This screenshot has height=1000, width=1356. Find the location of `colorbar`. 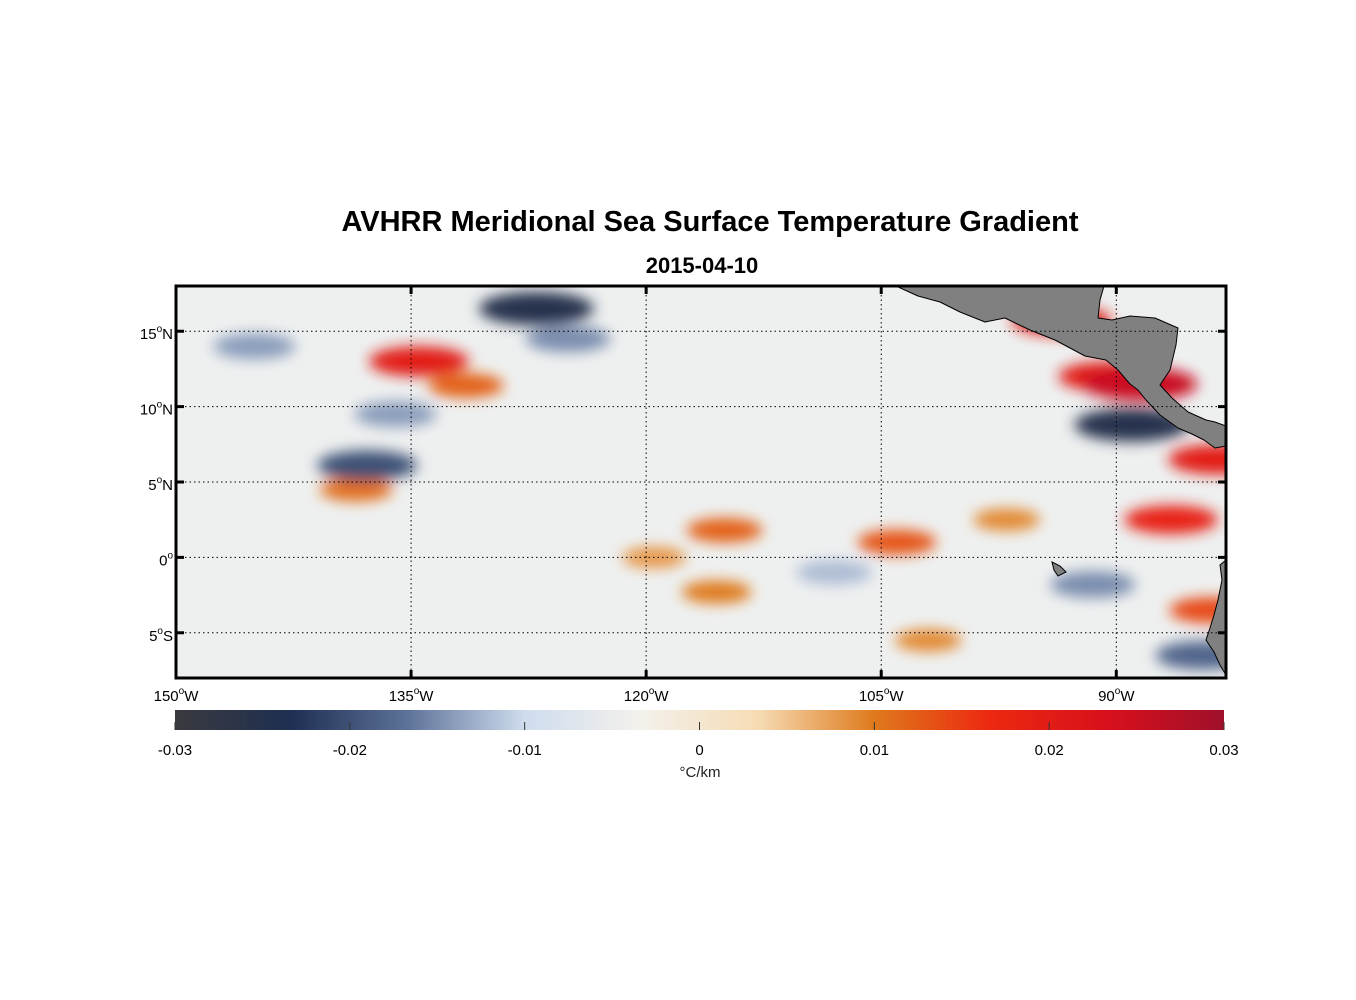

colorbar is located at coordinates (699, 720).